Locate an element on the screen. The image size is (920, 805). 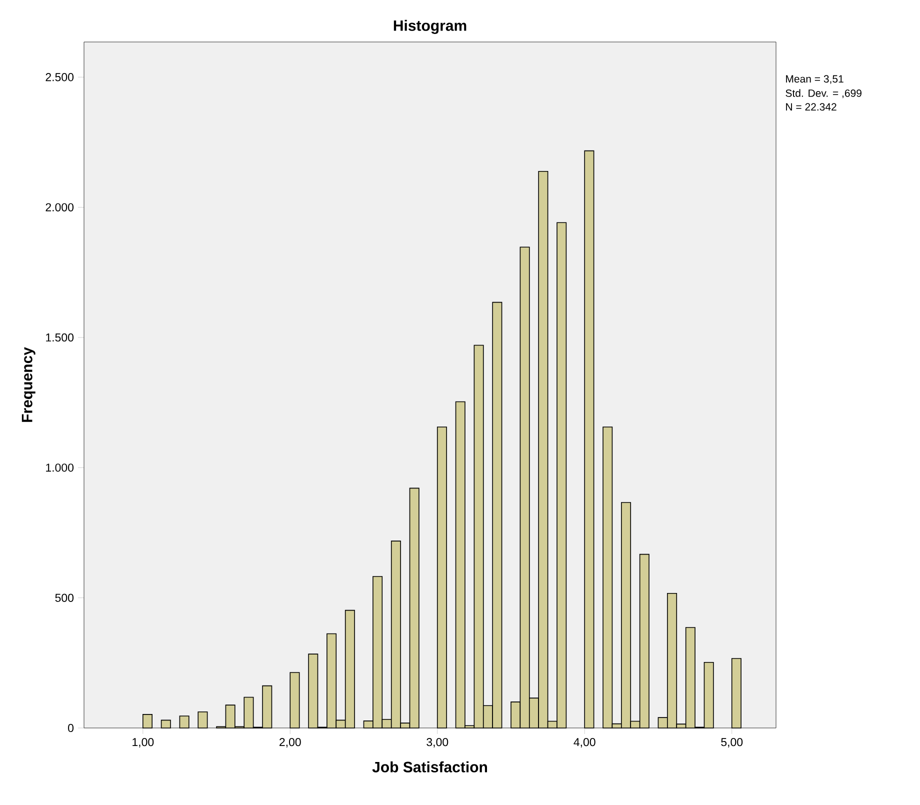
x-axis-title: Job Satisfaction is located at coordinates (429, 766).